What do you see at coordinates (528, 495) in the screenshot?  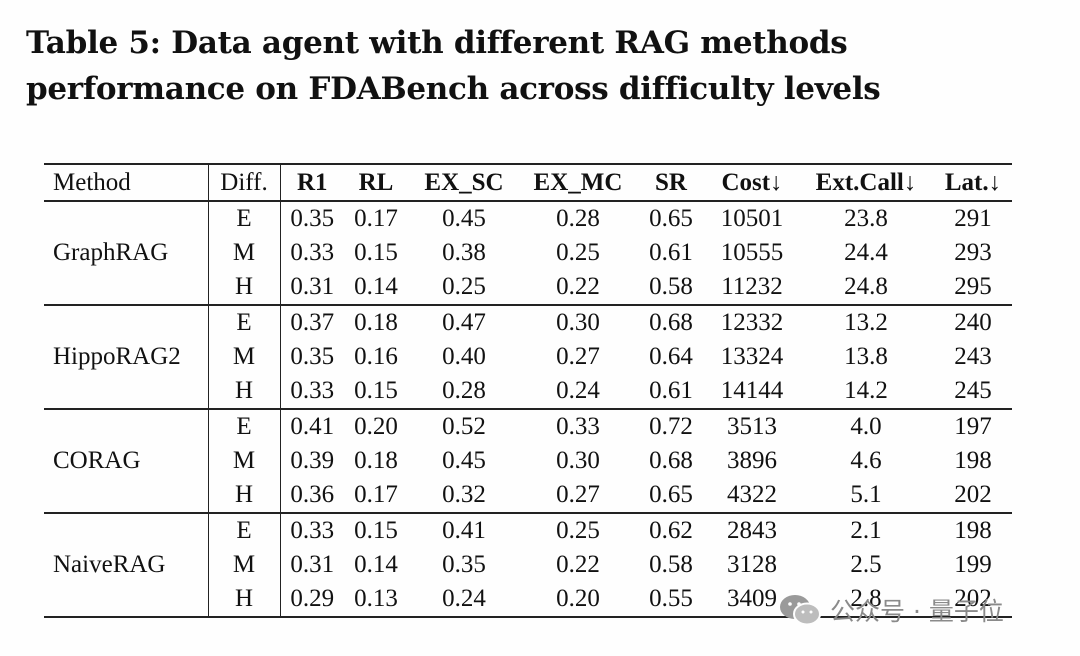 I see `table-row: H 0.36 0.17 0.32 0.27 0.65 4322 5.1 202` at bounding box center [528, 495].